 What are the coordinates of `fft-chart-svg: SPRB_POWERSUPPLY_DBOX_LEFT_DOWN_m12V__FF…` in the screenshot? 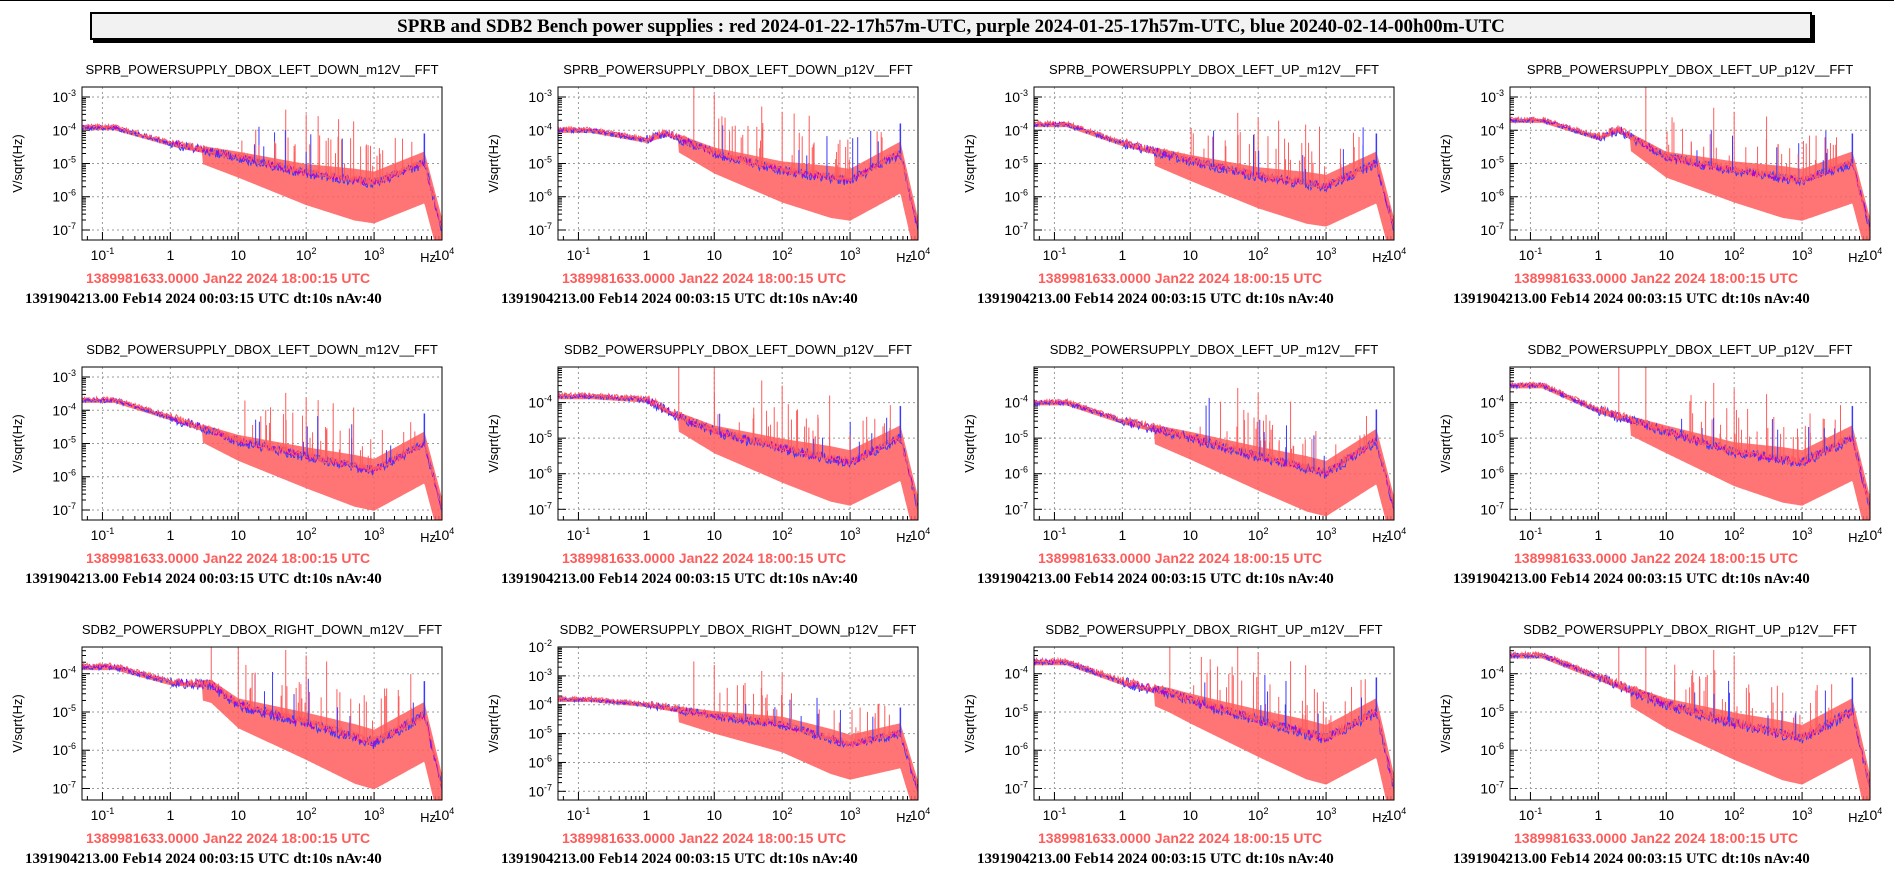 It's located at (232, 184).